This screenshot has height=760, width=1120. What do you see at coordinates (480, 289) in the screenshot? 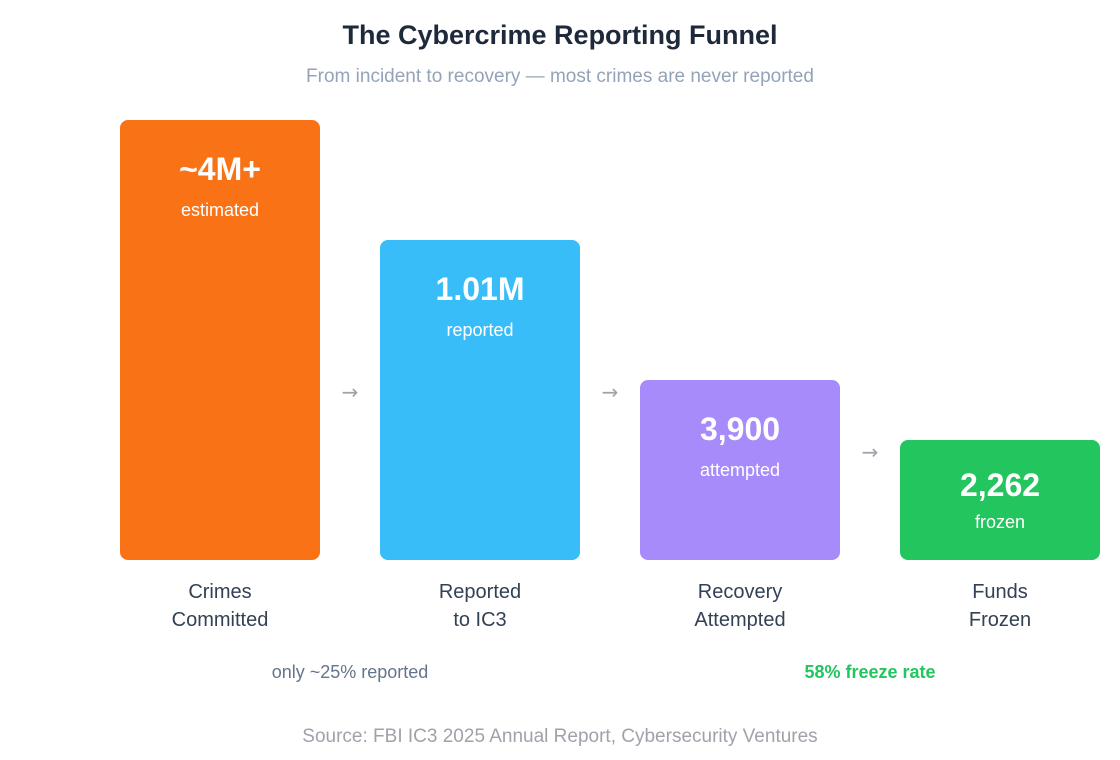
I see `bar-value-reported: 1.01M` at bounding box center [480, 289].